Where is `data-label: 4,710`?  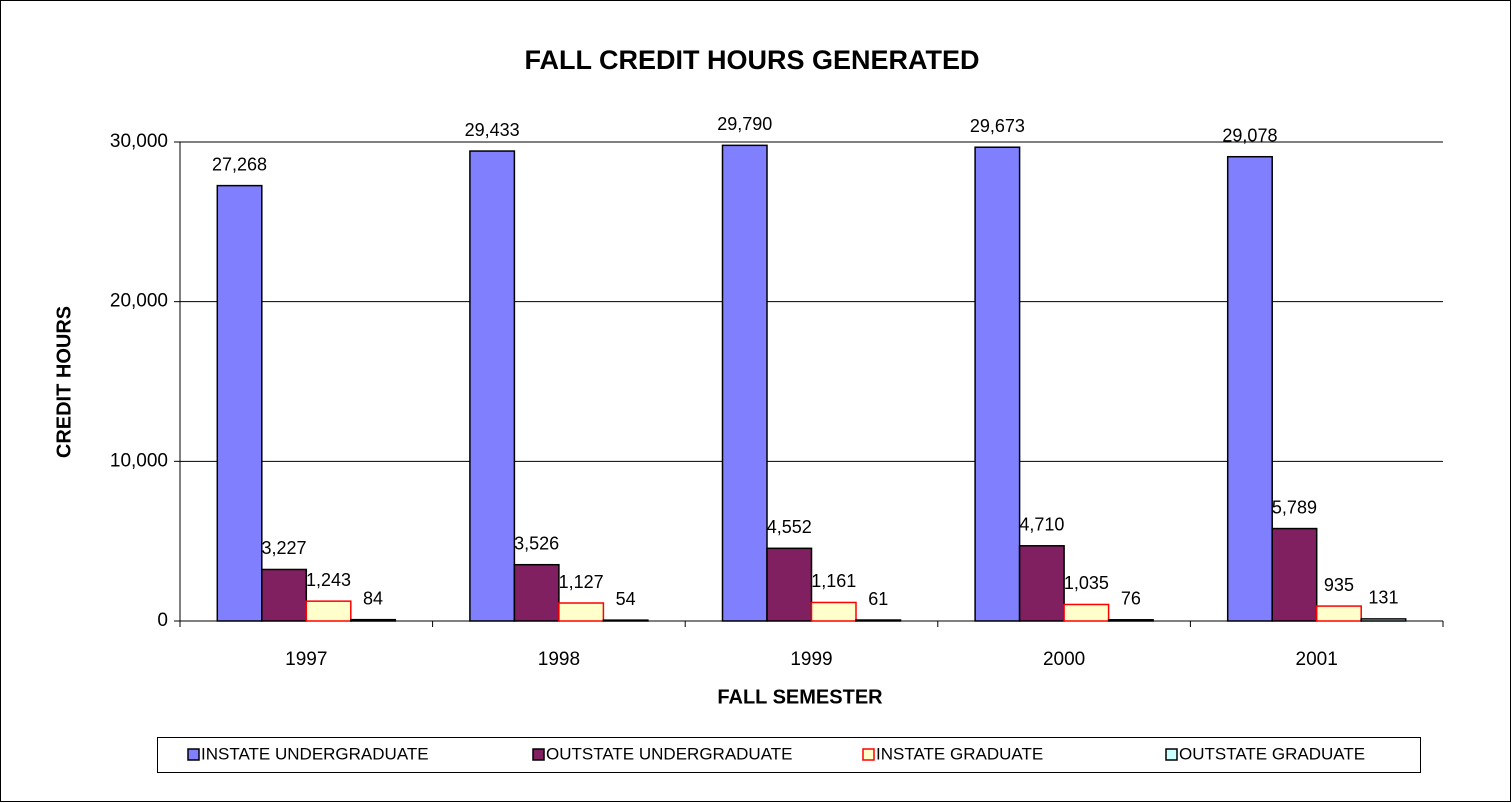
data-label: 4,710 is located at coordinates (1041, 525).